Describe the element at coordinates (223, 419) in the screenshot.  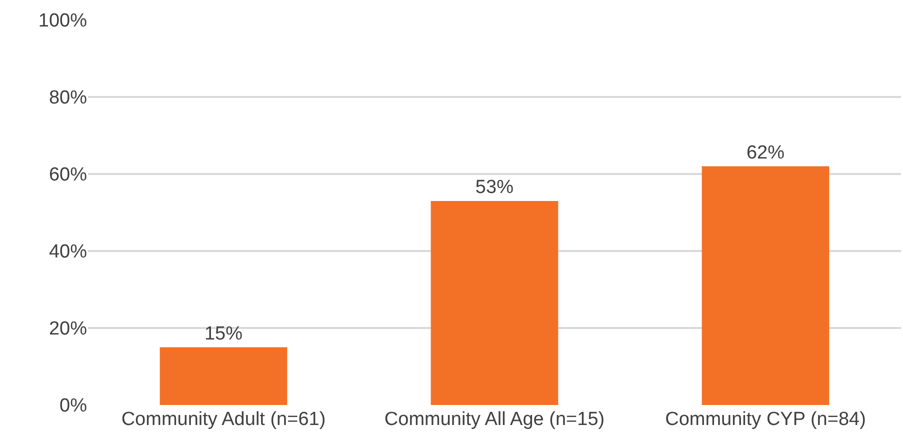
I see `x-tick-label: Community Adult (n=61)` at that location.